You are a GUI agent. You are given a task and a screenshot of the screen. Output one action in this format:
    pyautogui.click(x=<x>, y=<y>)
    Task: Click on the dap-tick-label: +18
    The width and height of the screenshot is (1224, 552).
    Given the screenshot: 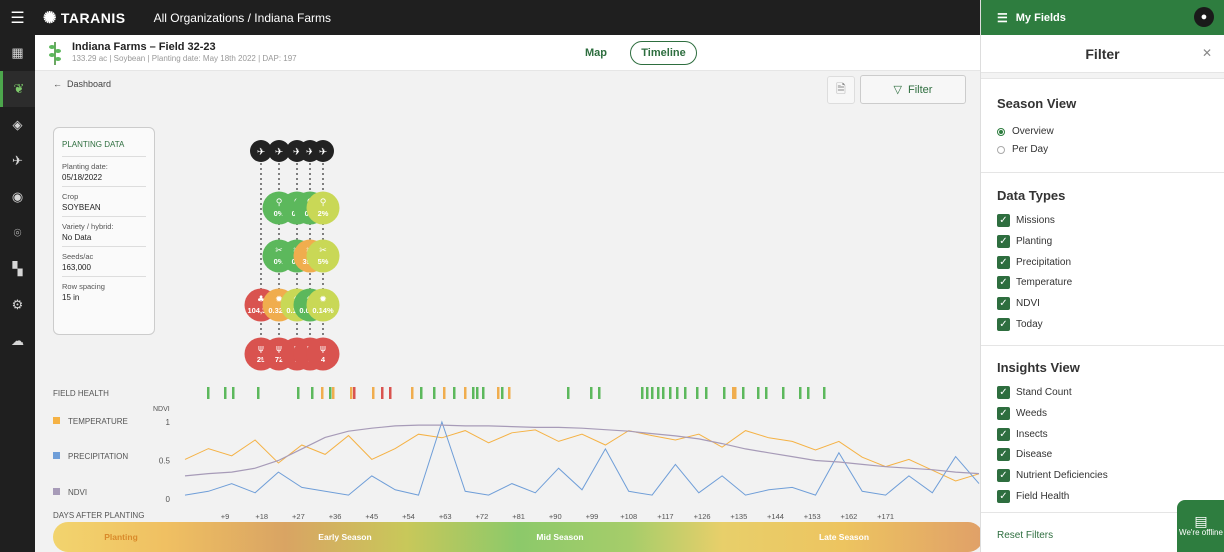 What is the action you would take?
    pyautogui.click(x=261, y=516)
    